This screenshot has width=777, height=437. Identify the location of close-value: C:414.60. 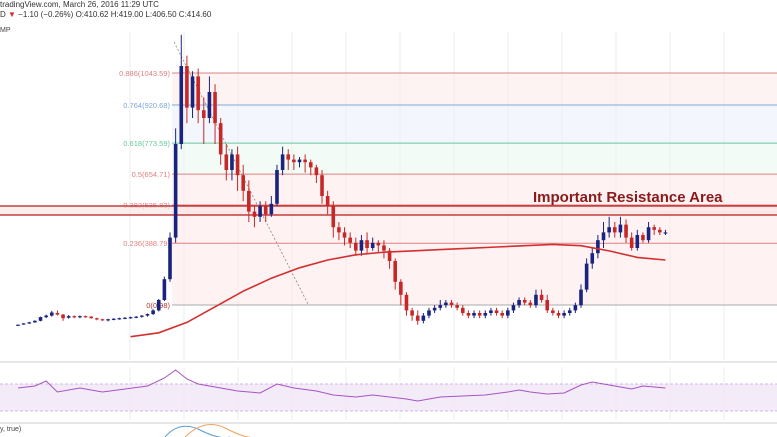
(195, 14).